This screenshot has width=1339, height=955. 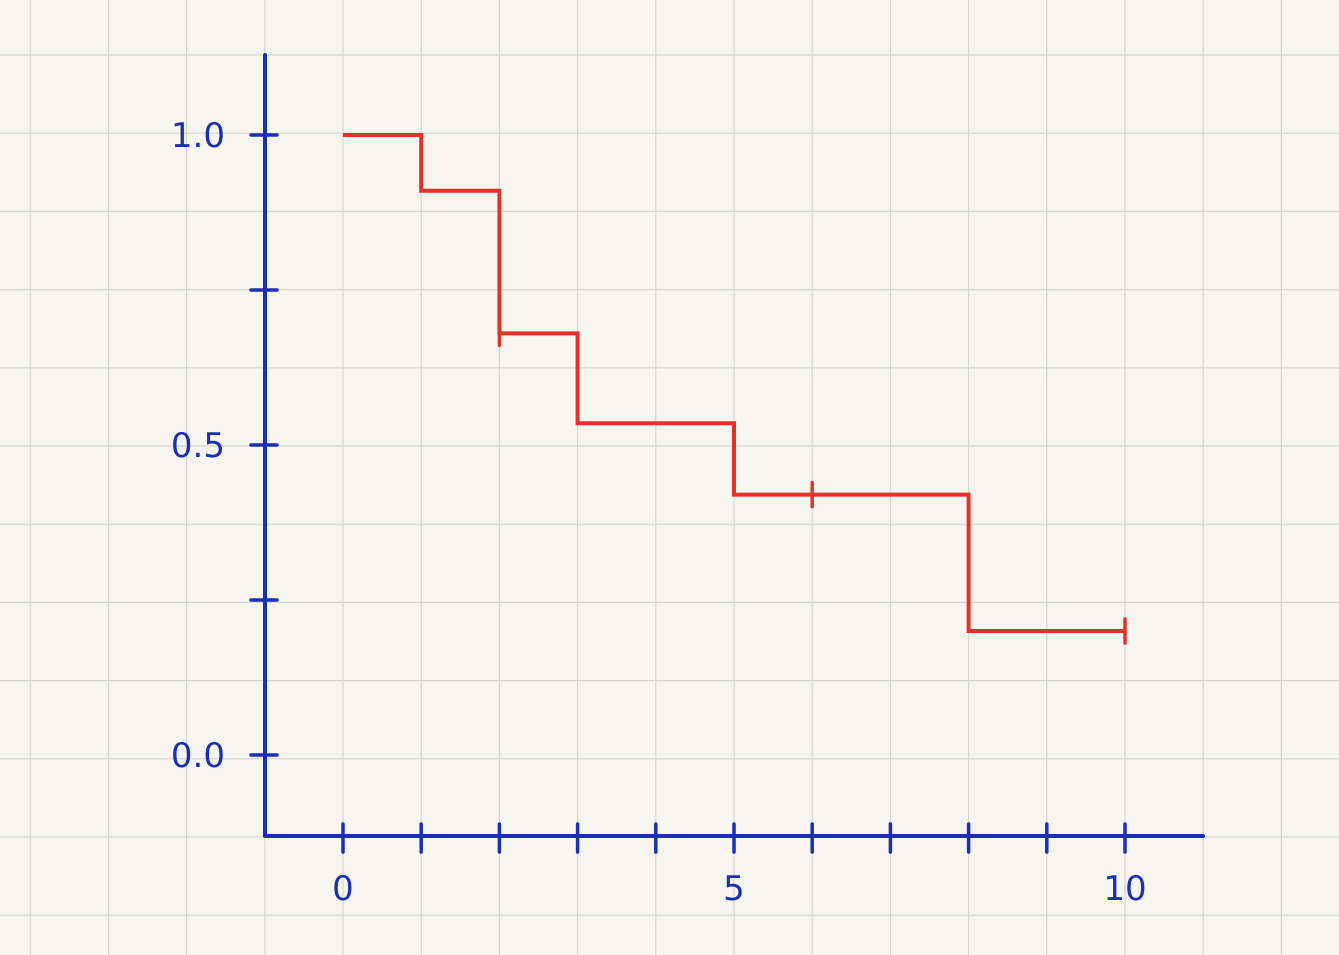 I want to click on y-tick-label: 0.5, so click(x=198, y=446).